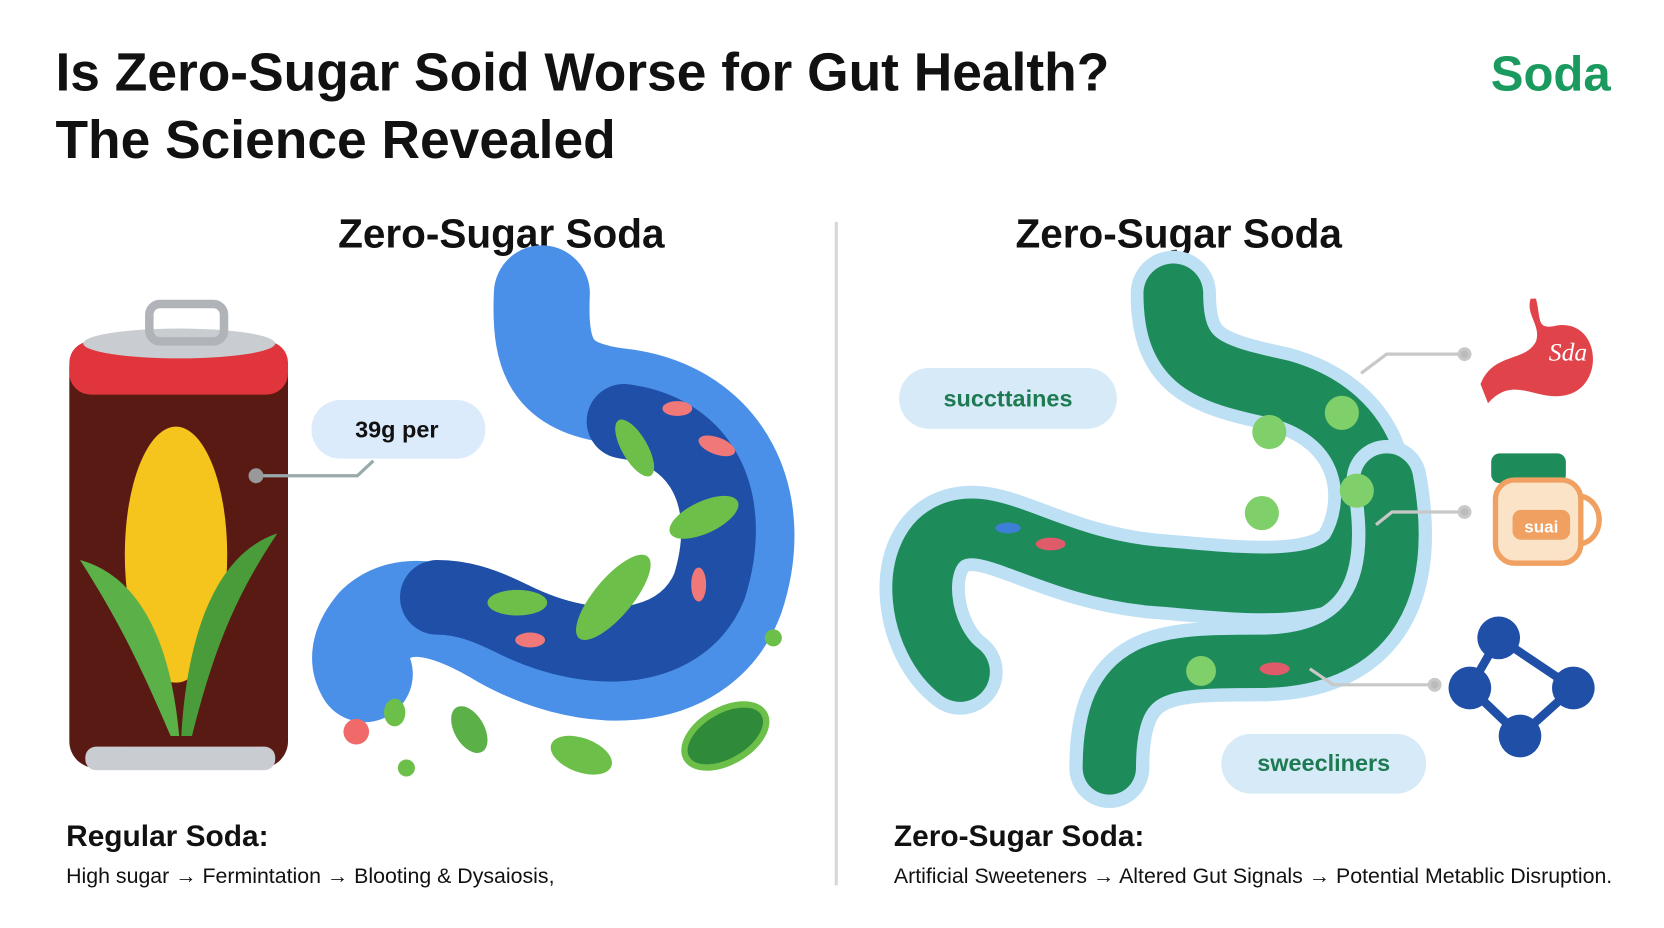  I want to click on molecule-icon, so click(1521, 687).